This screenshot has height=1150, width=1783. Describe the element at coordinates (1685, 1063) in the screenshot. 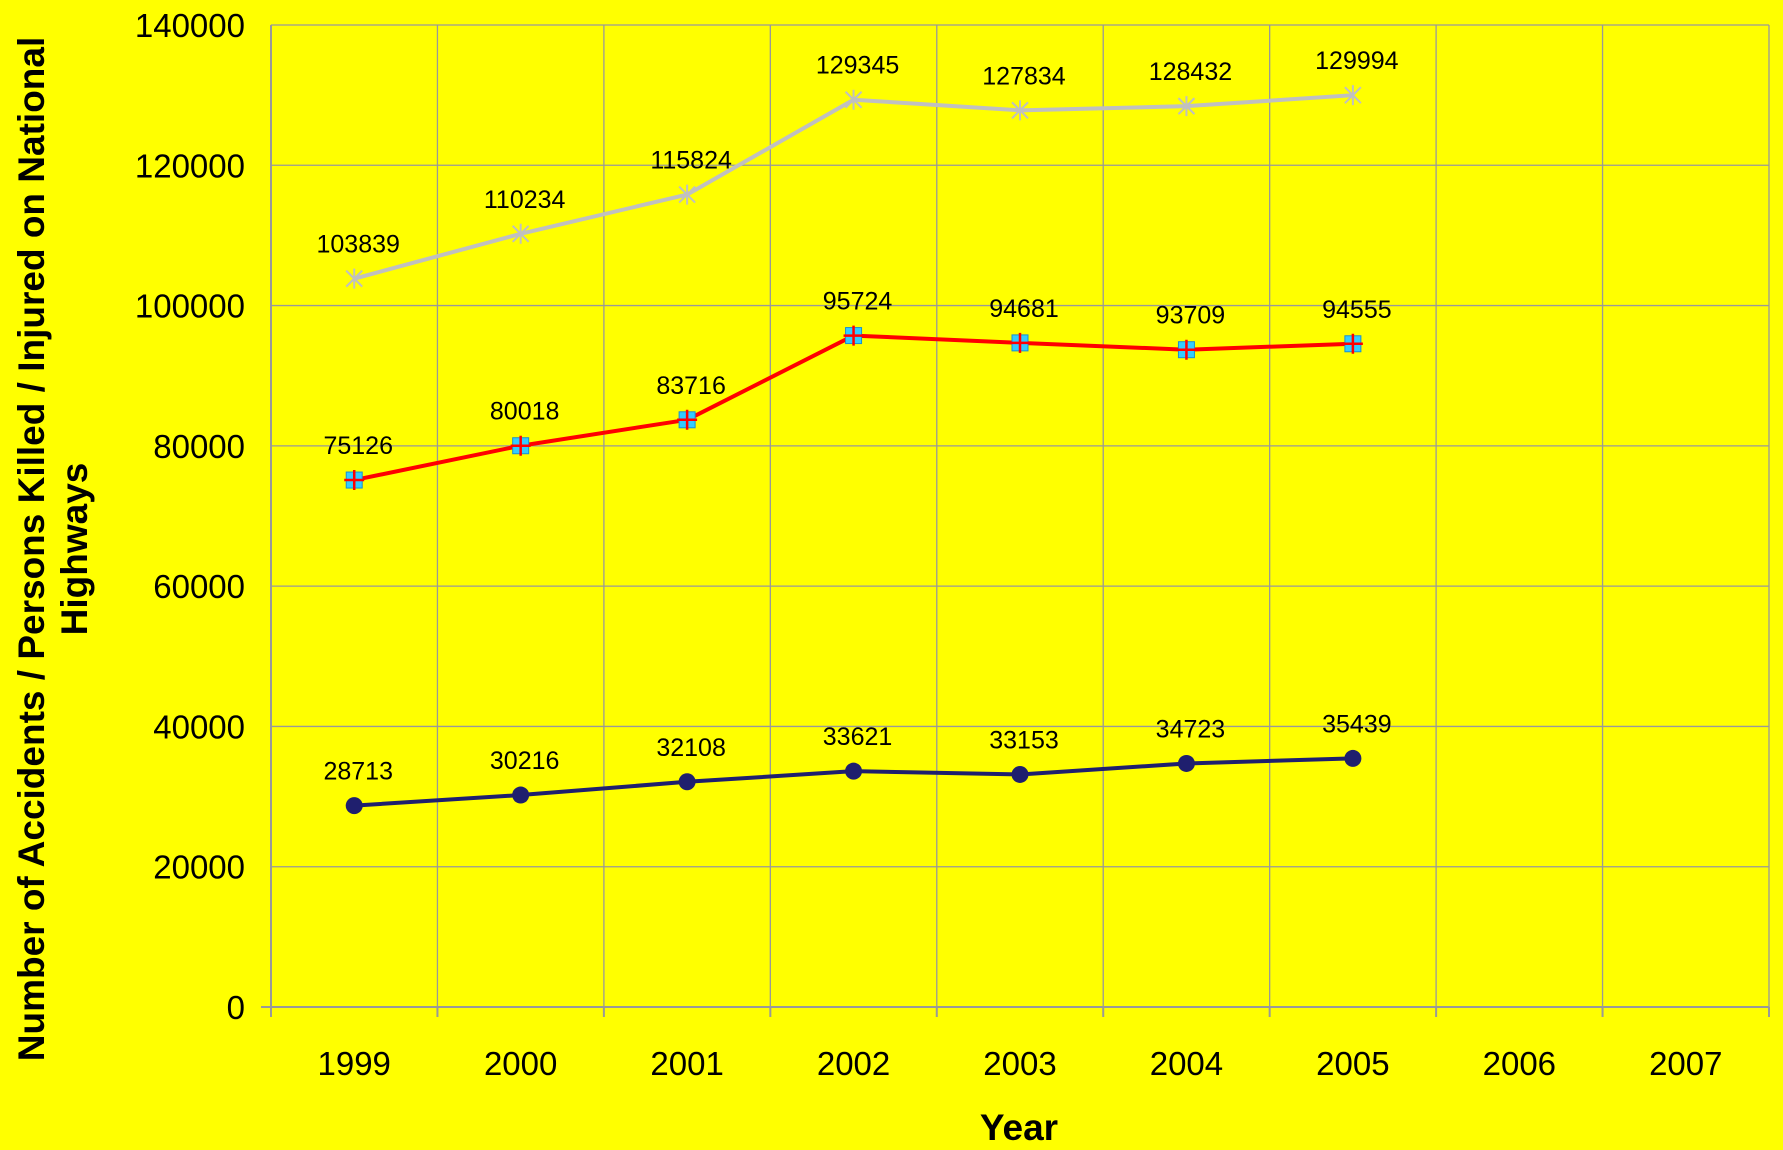

I see `x-tick-label: 2007` at that location.